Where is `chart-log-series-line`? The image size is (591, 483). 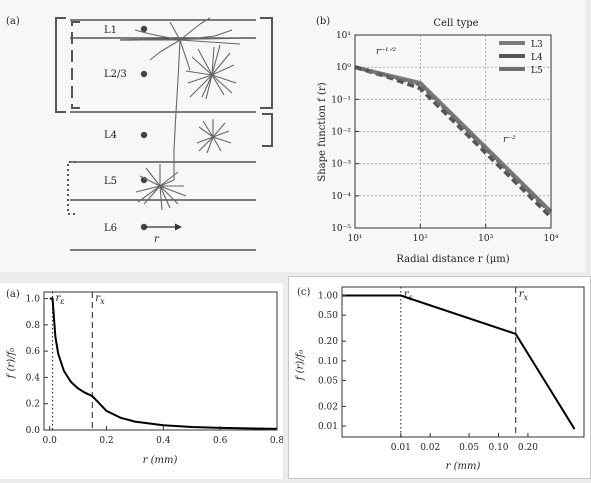 chart-log-series-line is located at coordinates (459, 362).